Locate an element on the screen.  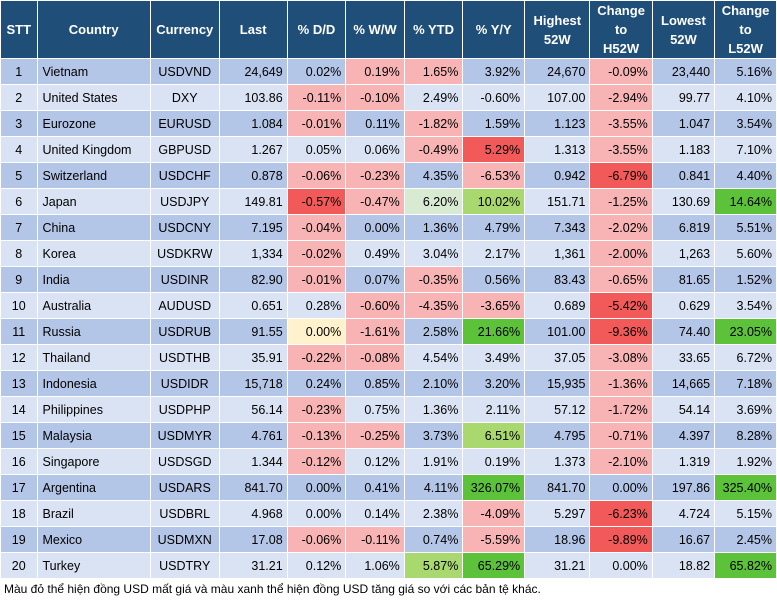
table-cell: 0.14% is located at coordinates (375, 513).